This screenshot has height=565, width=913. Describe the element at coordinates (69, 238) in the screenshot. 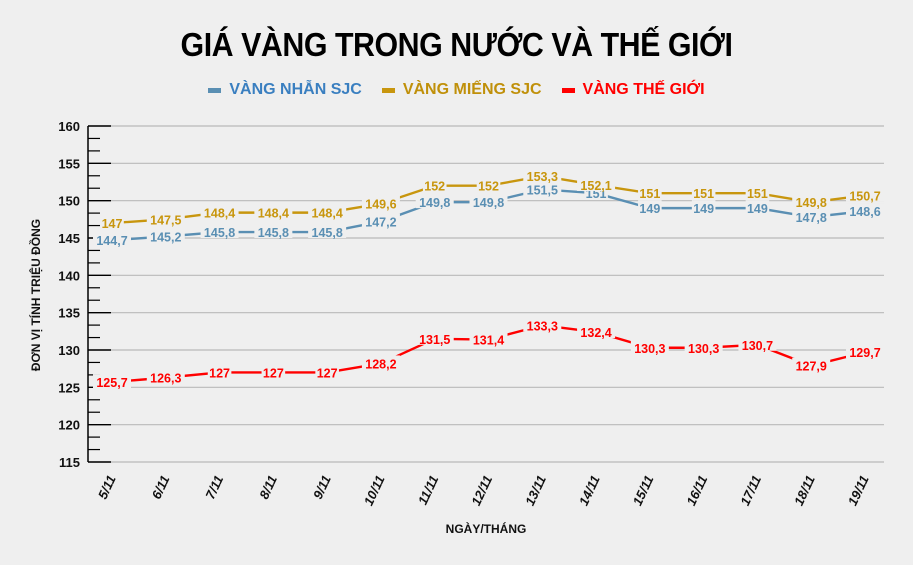

I see `y-tick-label: 145` at that location.